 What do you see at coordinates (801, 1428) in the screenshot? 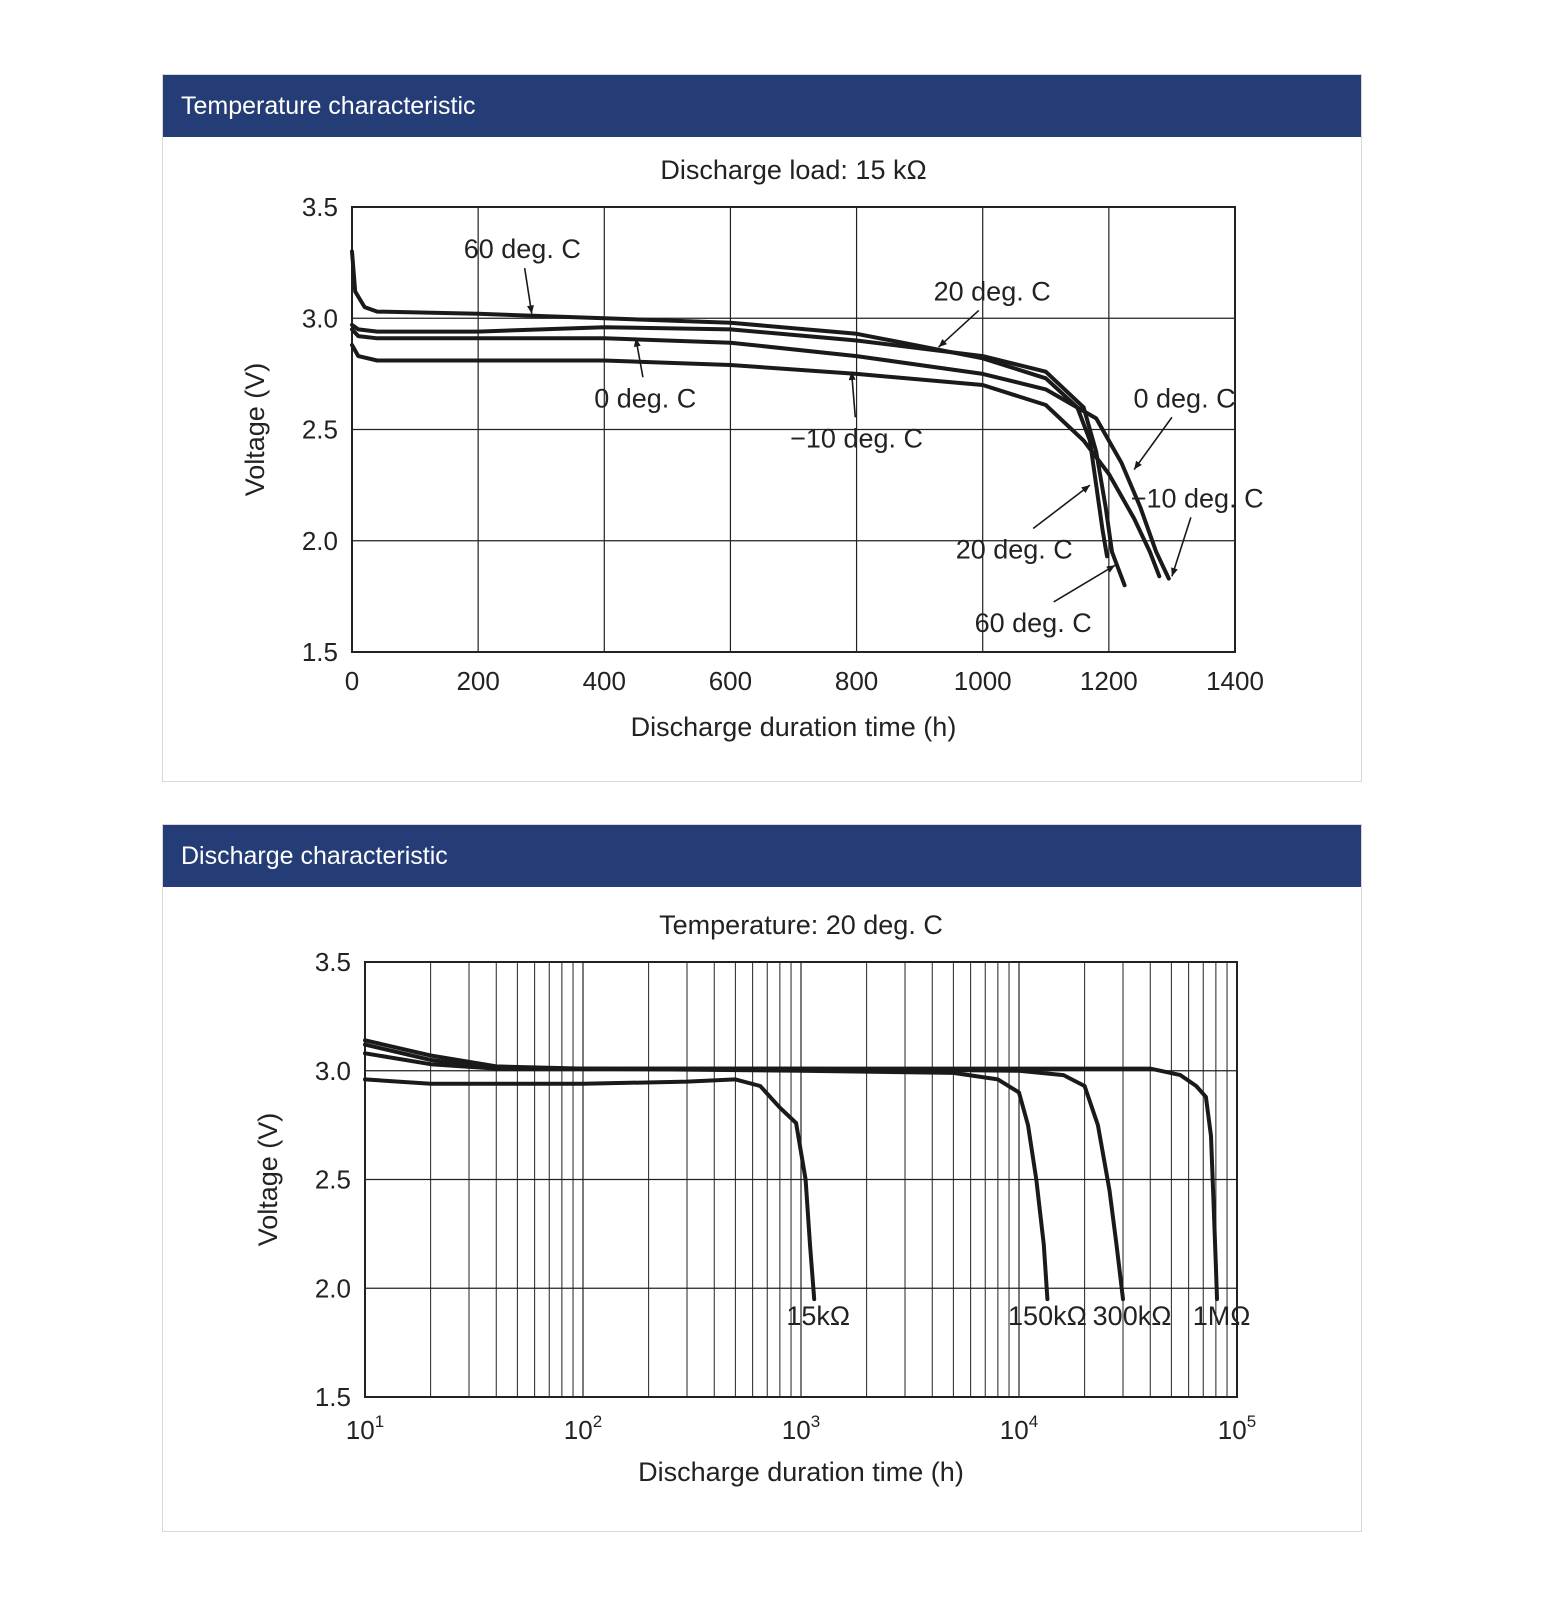
I see `x-tick-label: 10³` at bounding box center [801, 1428].